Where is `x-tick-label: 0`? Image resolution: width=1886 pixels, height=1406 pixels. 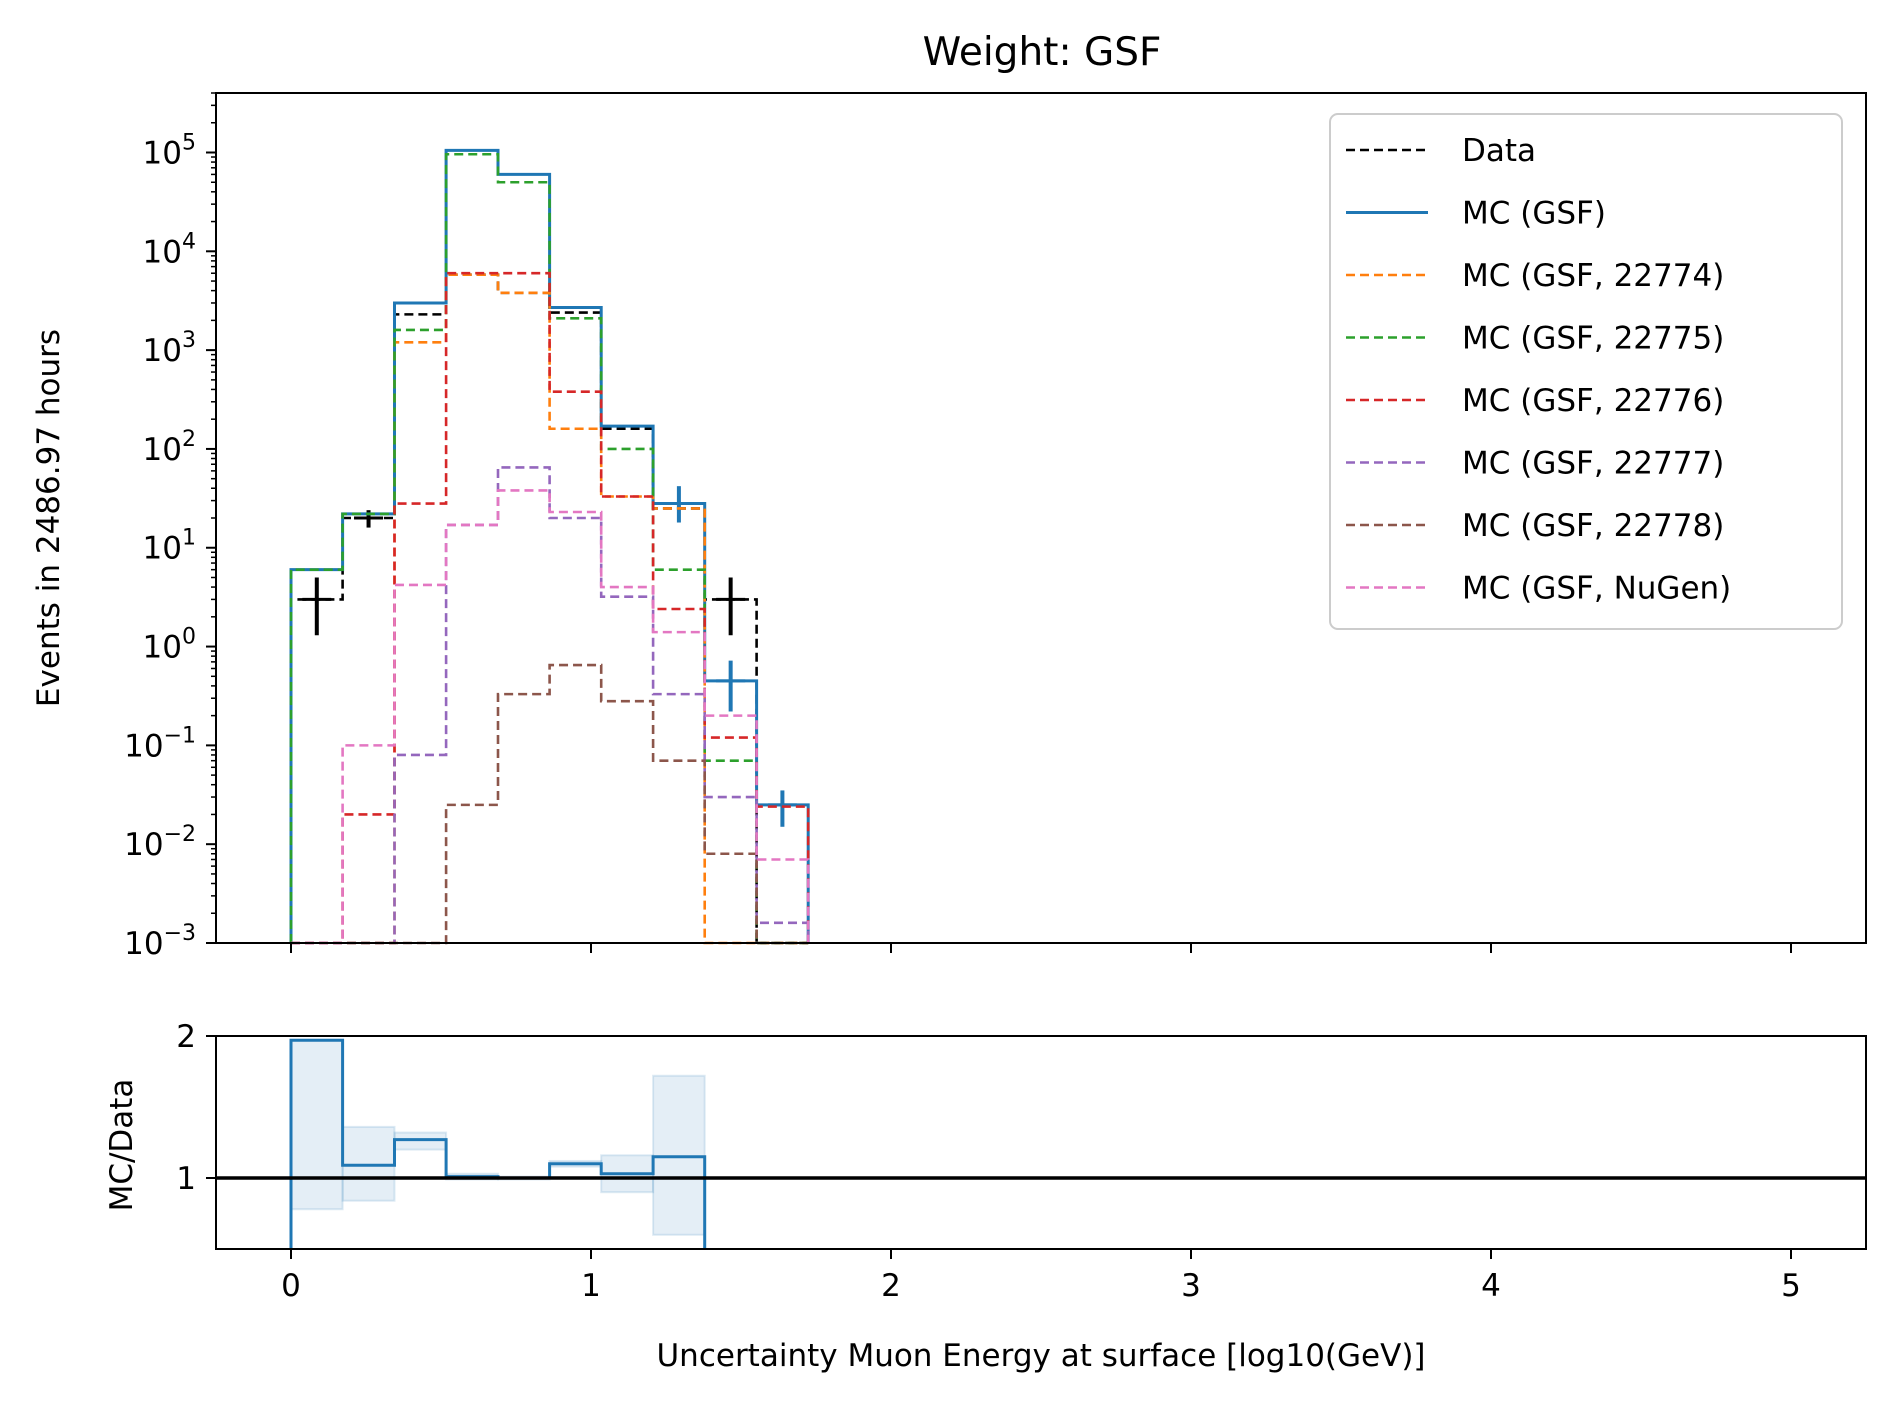 x-tick-label: 0 is located at coordinates (291, 1286).